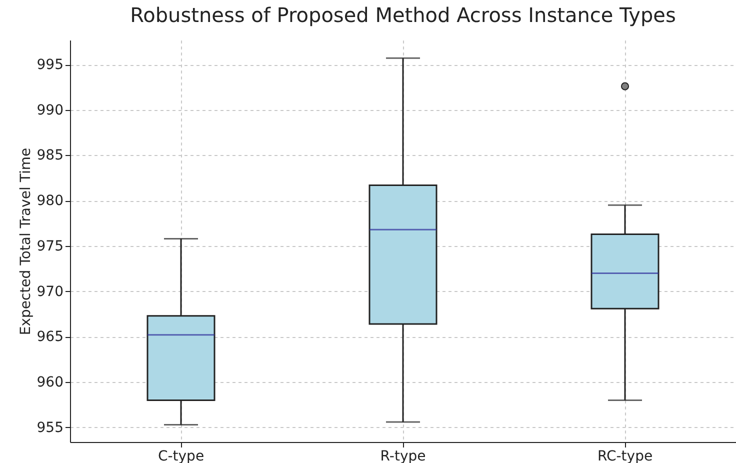 This screenshot has width=736, height=463. I want to click on y-tick-label: 990, so click(50, 110).